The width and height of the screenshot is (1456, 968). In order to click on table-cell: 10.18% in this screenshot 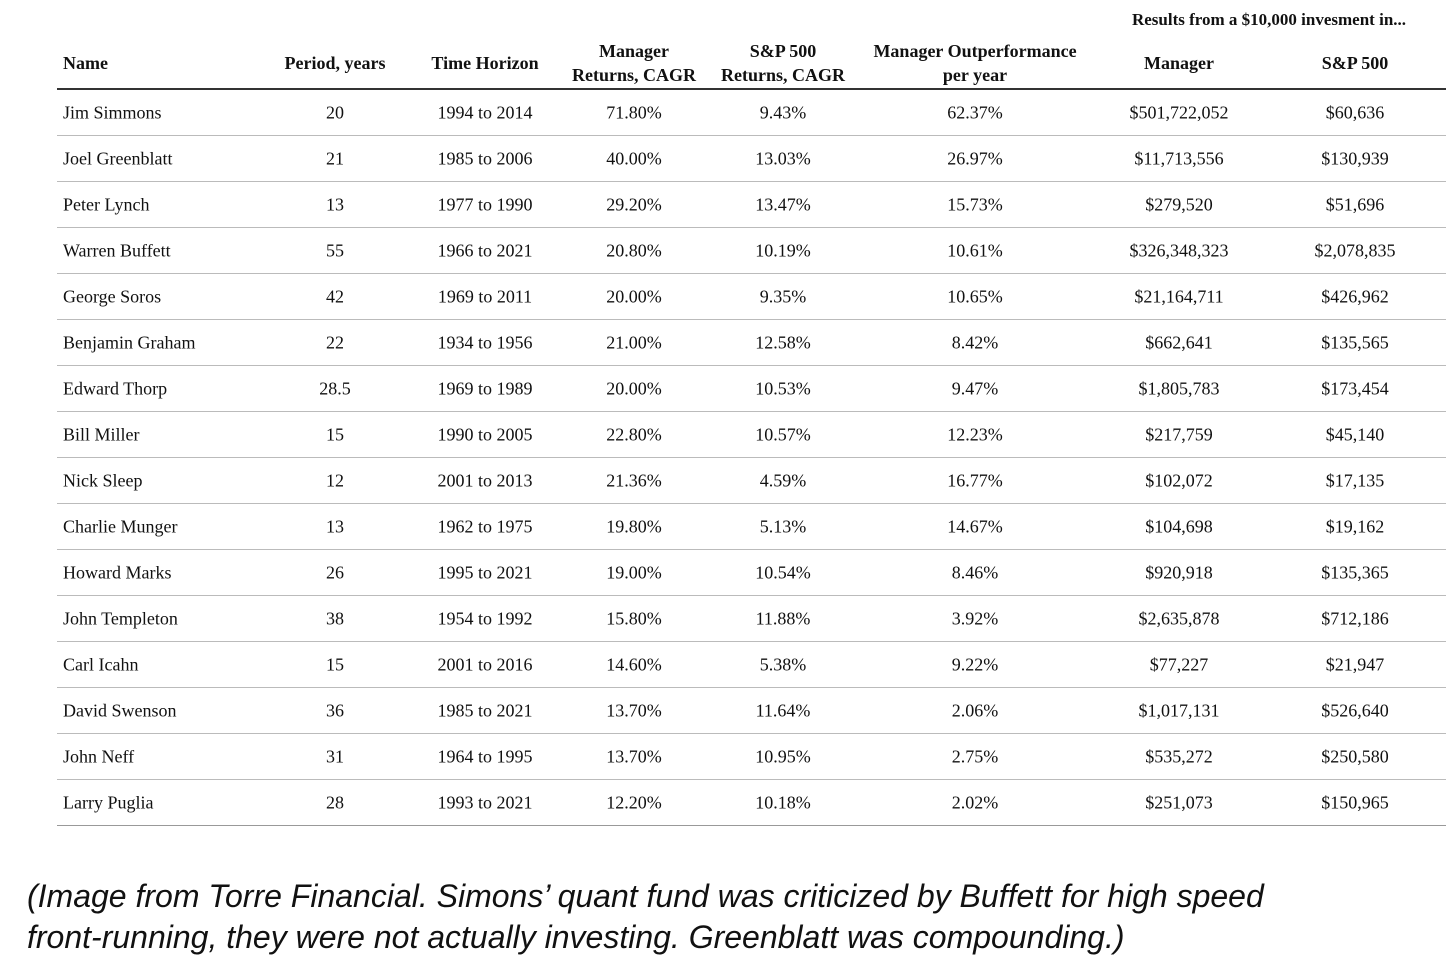, I will do `click(783, 802)`.